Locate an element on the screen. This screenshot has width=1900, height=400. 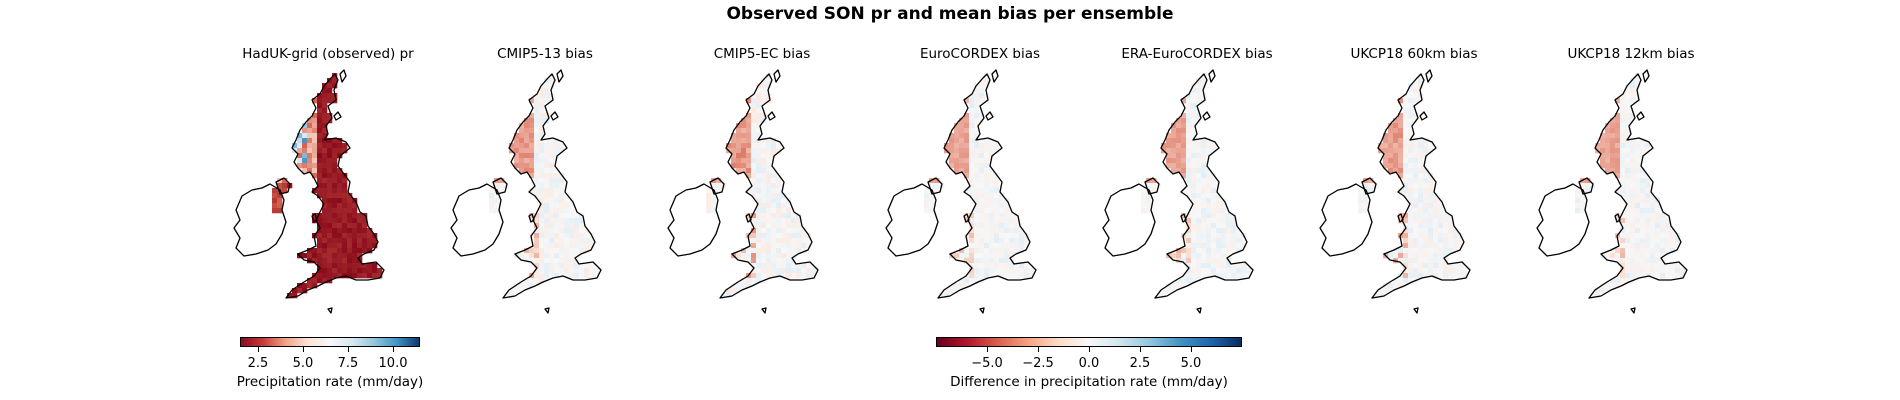
observed-colorbar is located at coordinates (330, 342).